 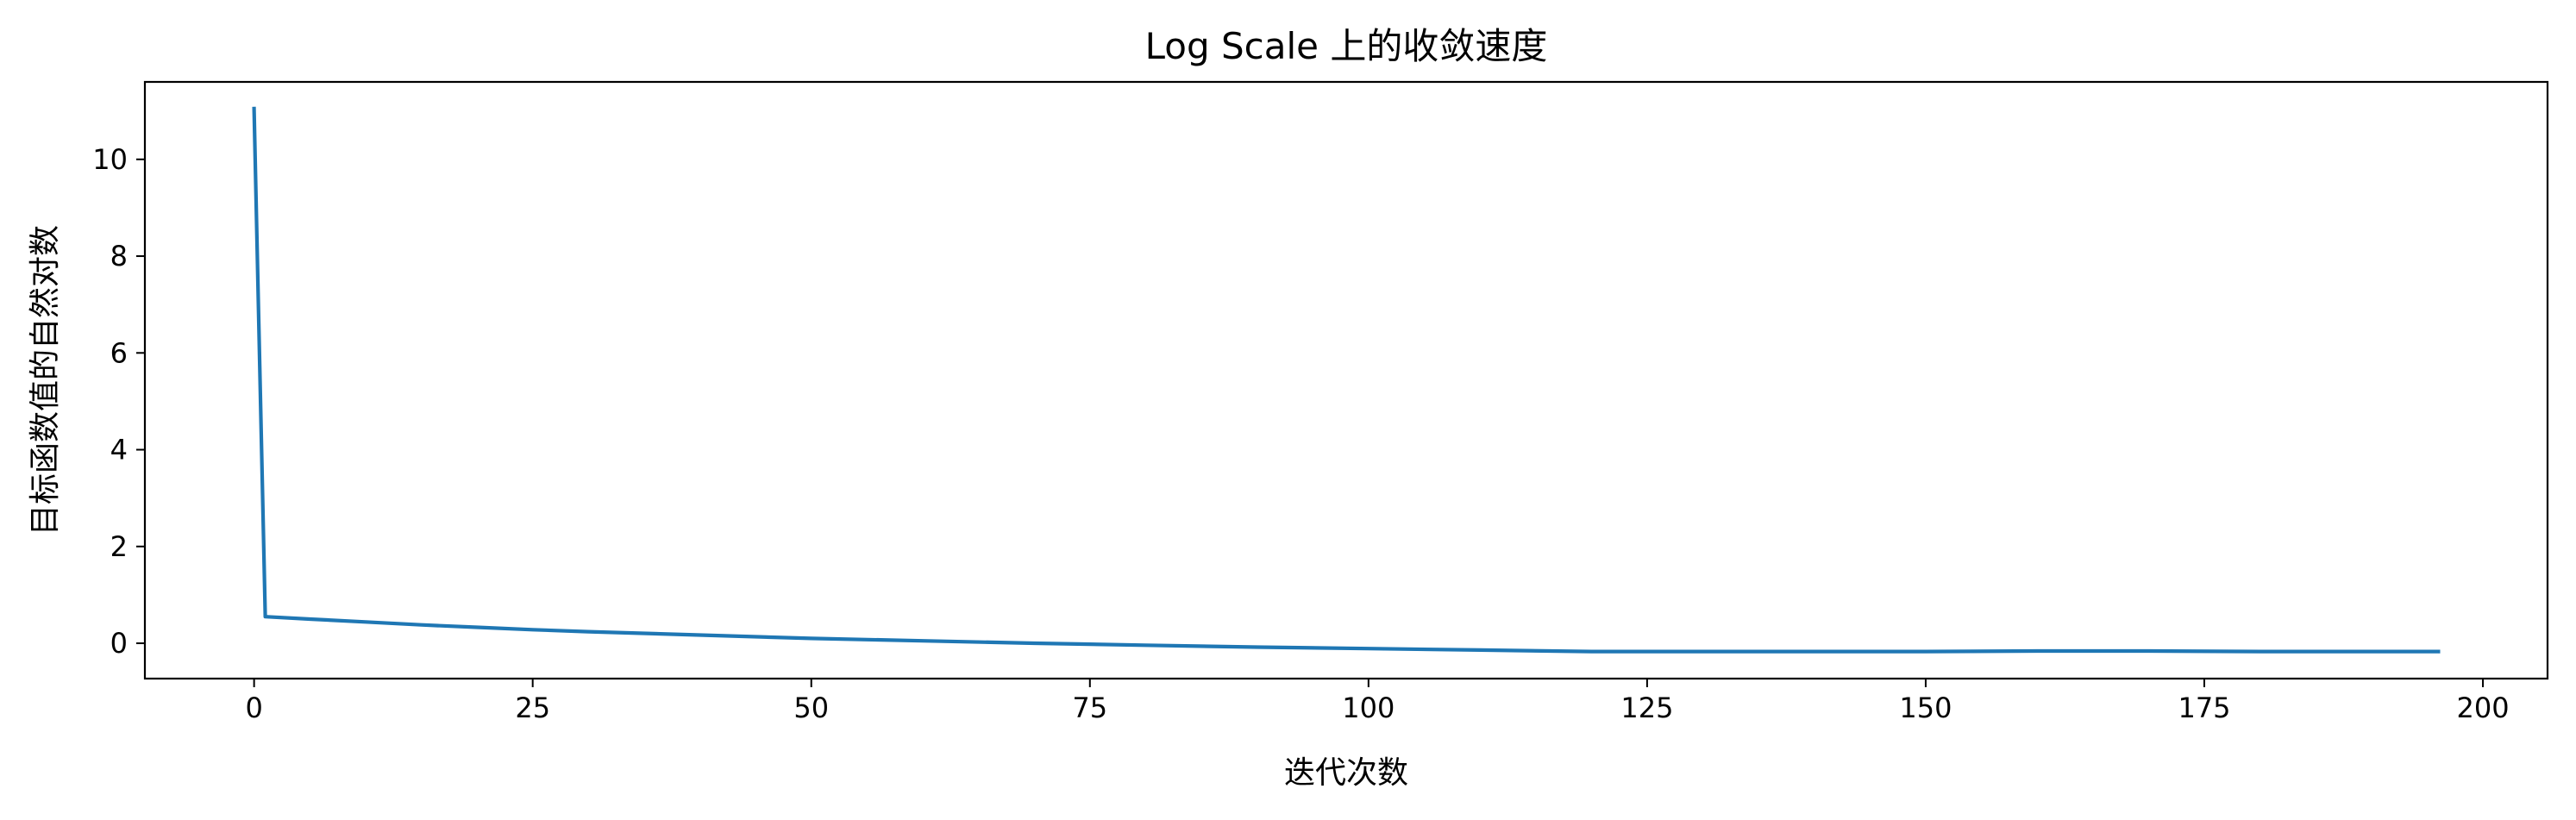 What do you see at coordinates (119, 256) in the screenshot?
I see `y-tick-label: 8` at bounding box center [119, 256].